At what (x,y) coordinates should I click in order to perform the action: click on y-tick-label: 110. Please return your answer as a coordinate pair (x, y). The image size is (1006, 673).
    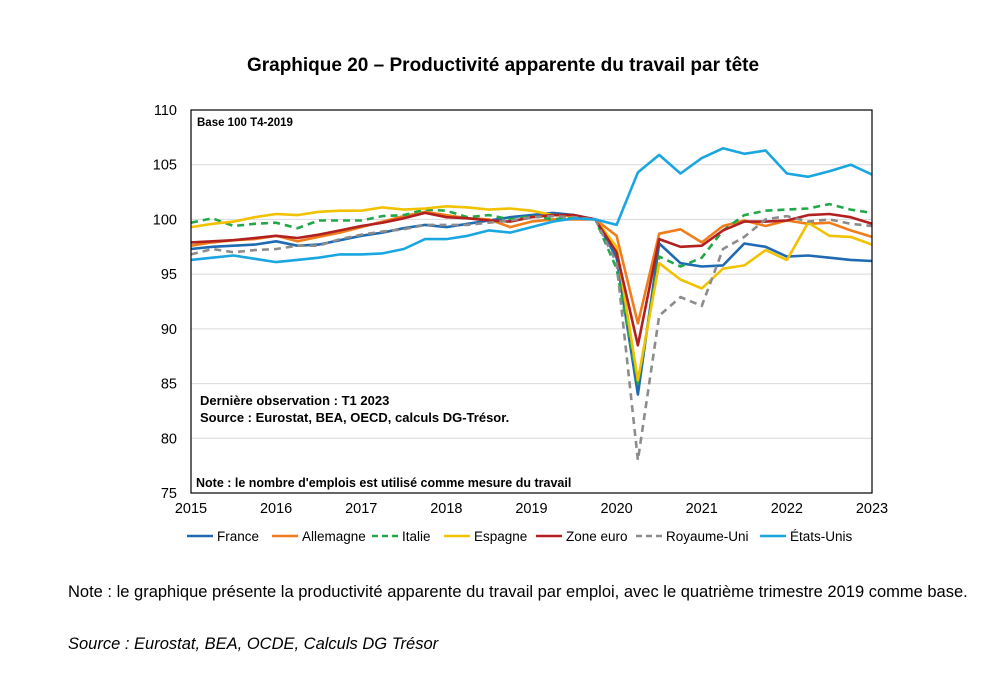
    Looking at the image, I should click on (165, 111).